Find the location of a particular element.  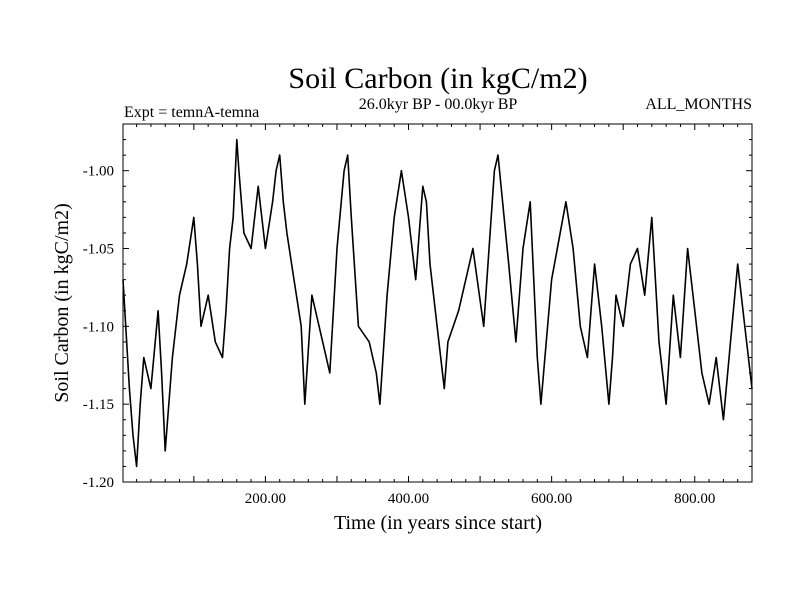

chart-title: Soil Carbon (in kgC/m2) is located at coordinates (437, 78).